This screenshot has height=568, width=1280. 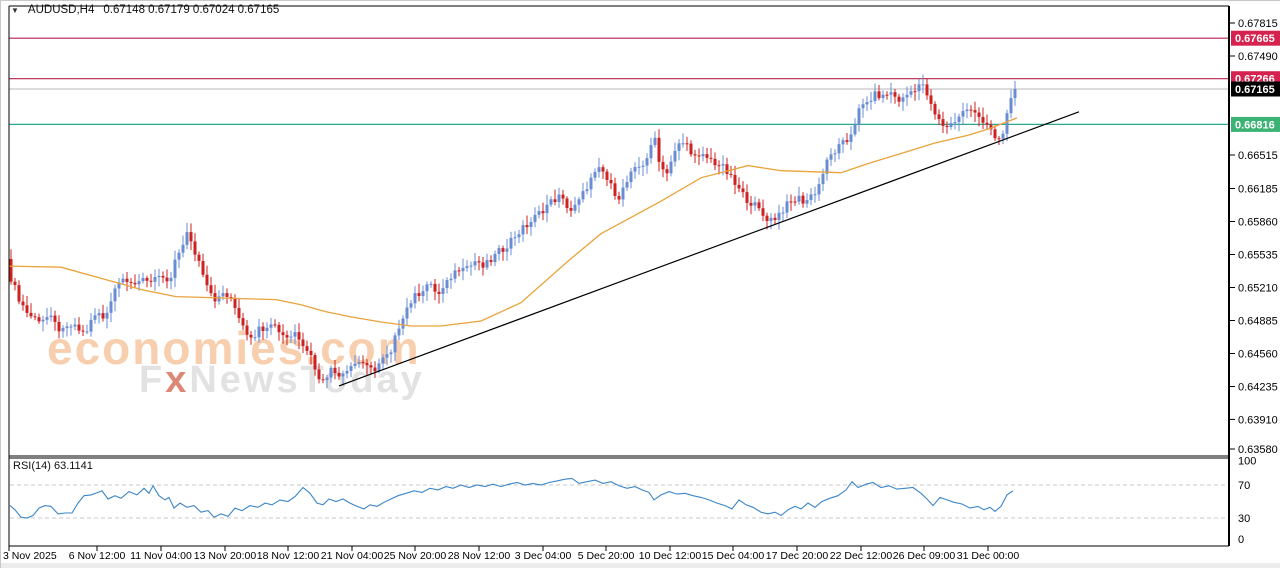 What do you see at coordinates (1258, 321) in the screenshot?
I see `price-tick-label: 0.64885` at bounding box center [1258, 321].